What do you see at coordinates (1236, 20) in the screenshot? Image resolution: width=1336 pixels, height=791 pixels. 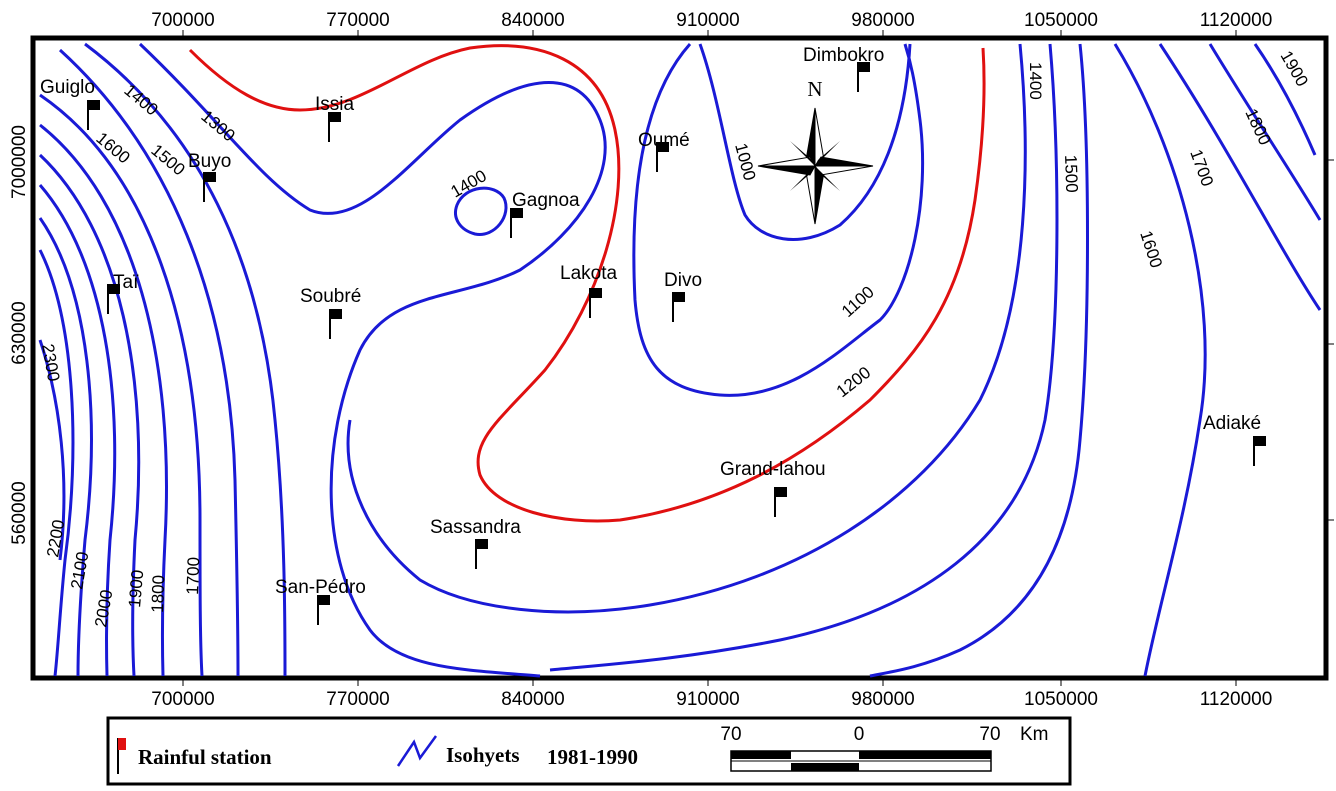 I see `x-tick-top-1120000: 1120000` at bounding box center [1236, 20].